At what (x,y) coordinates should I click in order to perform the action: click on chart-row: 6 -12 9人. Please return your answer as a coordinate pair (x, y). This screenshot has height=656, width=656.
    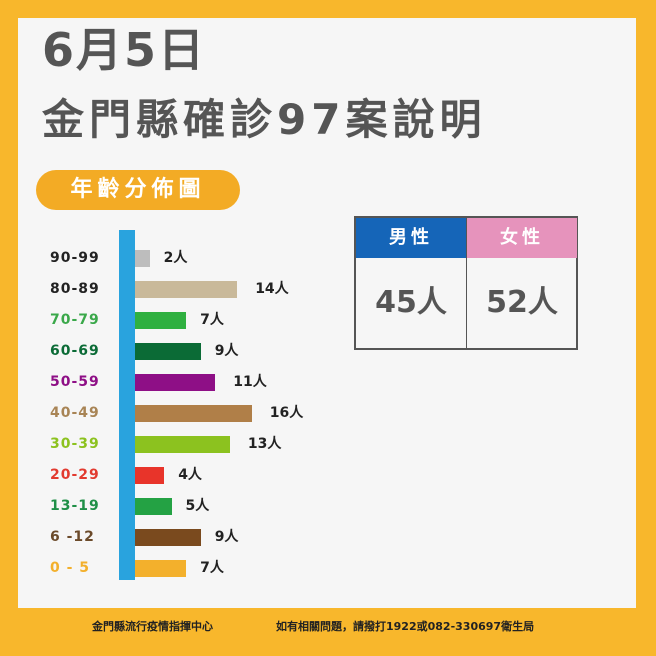
    Looking at the image, I should click on (328, 537).